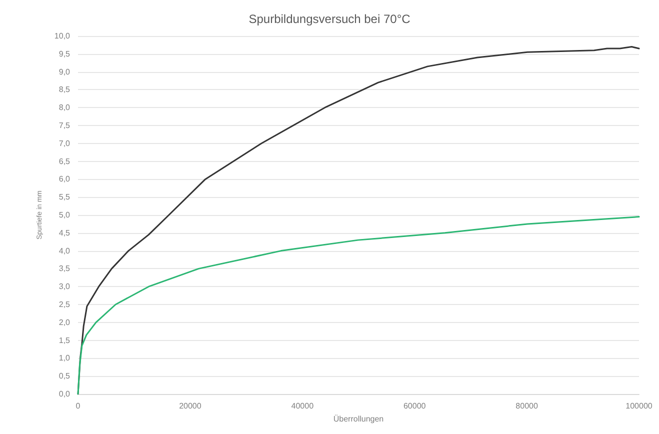 This screenshot has width=659, height=434. I want to click on y-tick-label: 1,0, so click(64, 358).